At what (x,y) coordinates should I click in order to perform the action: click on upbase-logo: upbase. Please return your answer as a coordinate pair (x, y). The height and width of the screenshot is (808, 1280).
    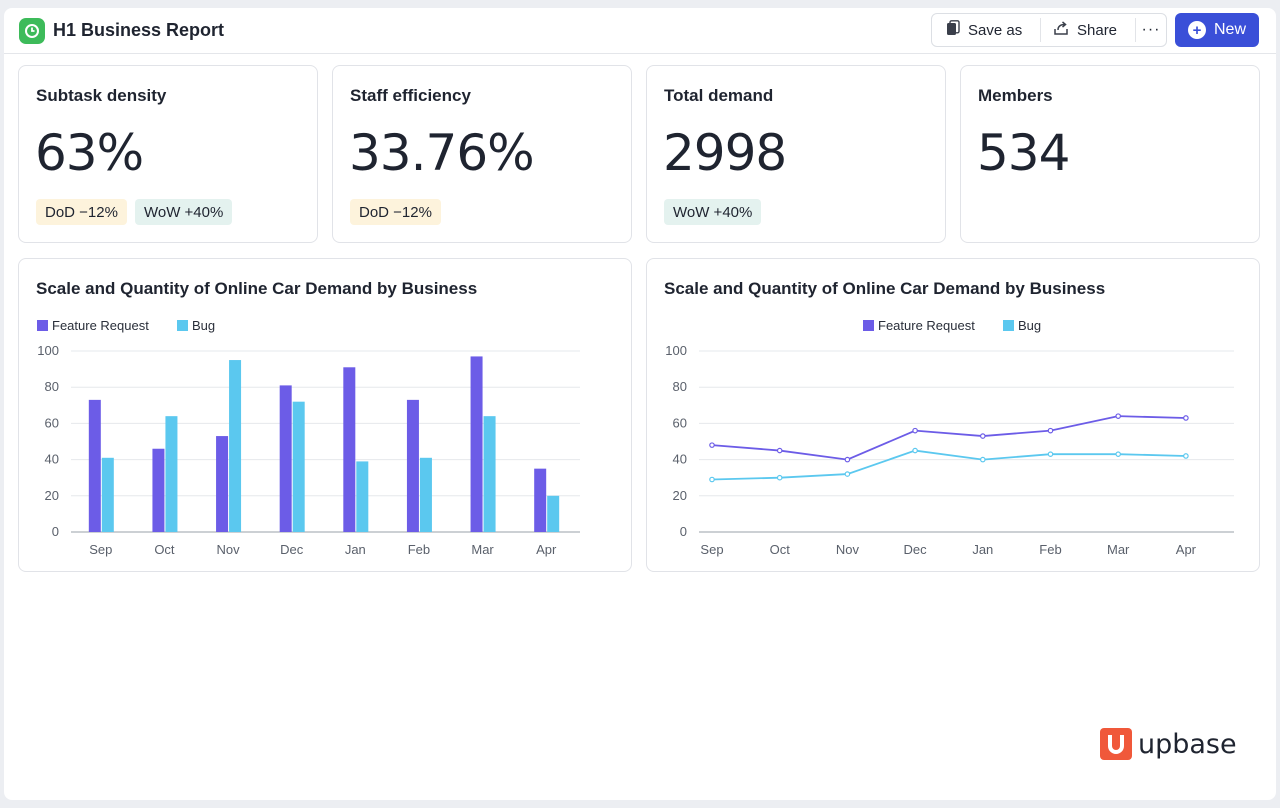
    Looking at the image, I should click on (1168, 744).